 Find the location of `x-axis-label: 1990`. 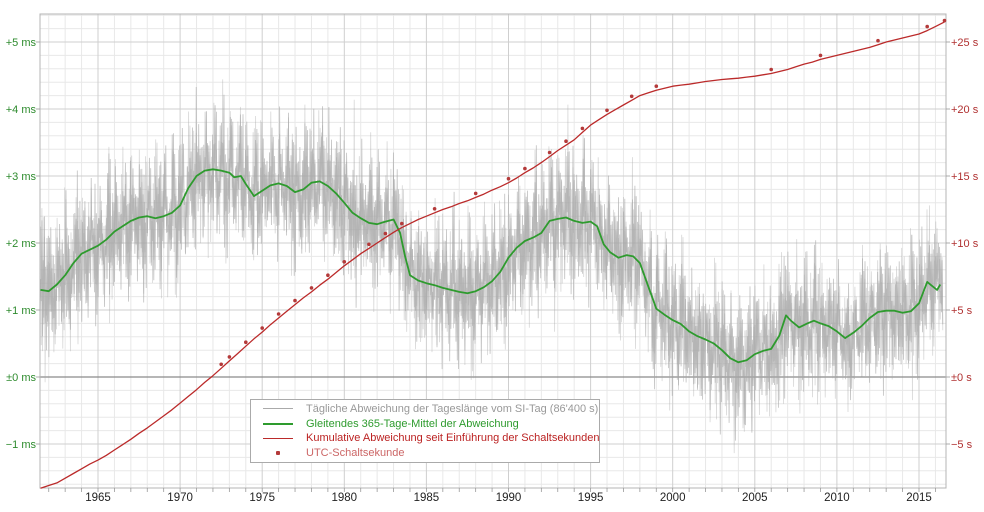

x-axis-label: 1990 is located at coordinates (509, 498).